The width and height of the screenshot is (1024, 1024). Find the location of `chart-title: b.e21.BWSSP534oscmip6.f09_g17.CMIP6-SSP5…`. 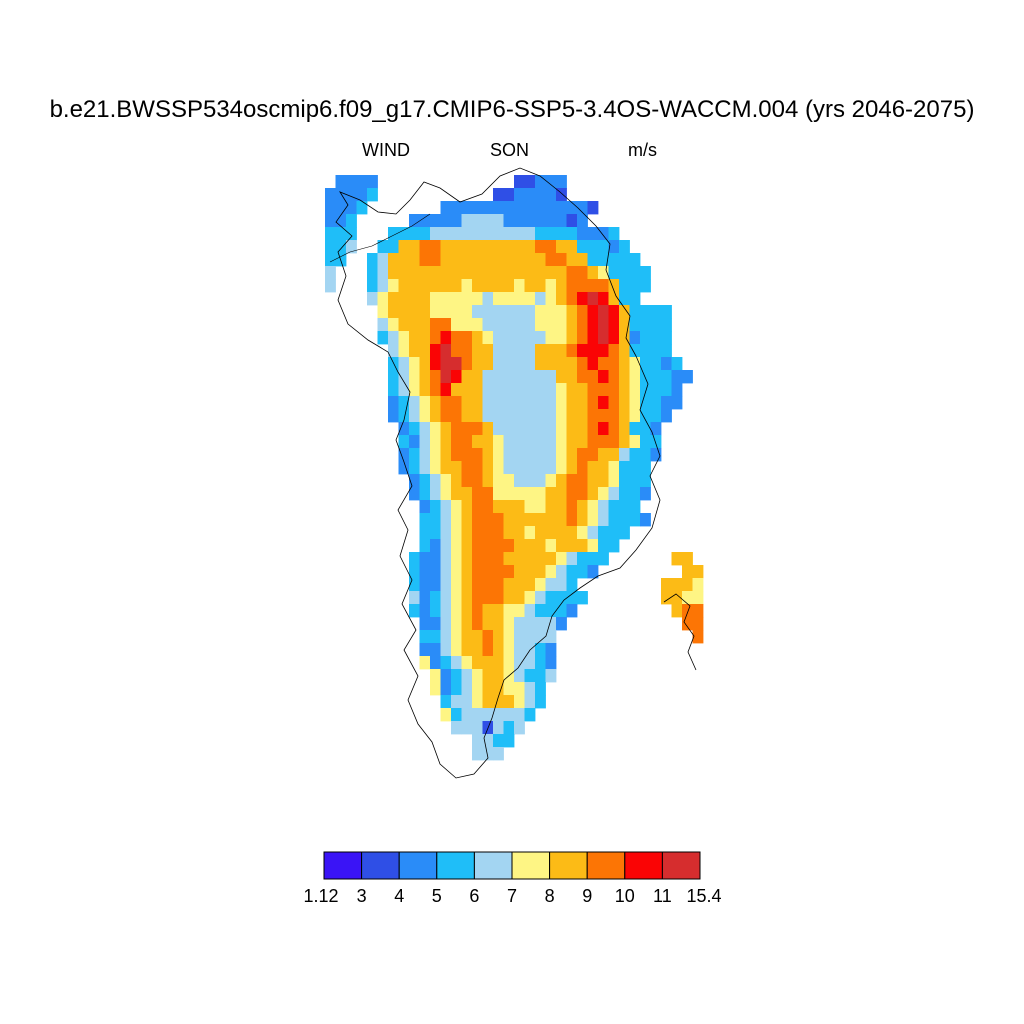

chart-title: b.e21.BWSSP534oscmip6.f09_g17.CMIP6-SSP5… is located at coordinates (512, 109).